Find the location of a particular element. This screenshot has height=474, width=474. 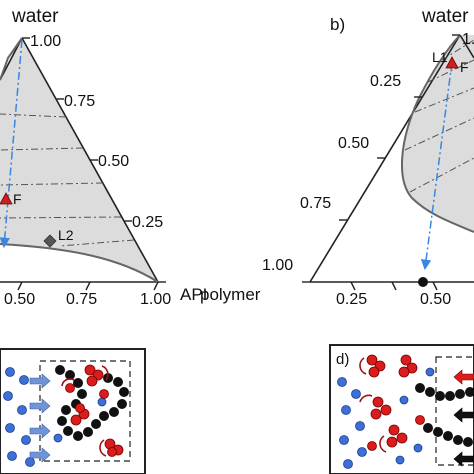

right-operating-line is located at coordinates (436, 166).